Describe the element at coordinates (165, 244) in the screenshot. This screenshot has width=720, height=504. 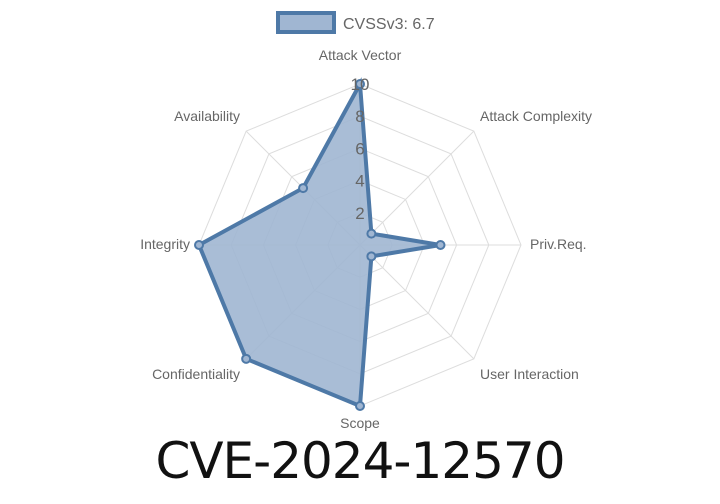
I see `axis-label: Integrity` at that location.